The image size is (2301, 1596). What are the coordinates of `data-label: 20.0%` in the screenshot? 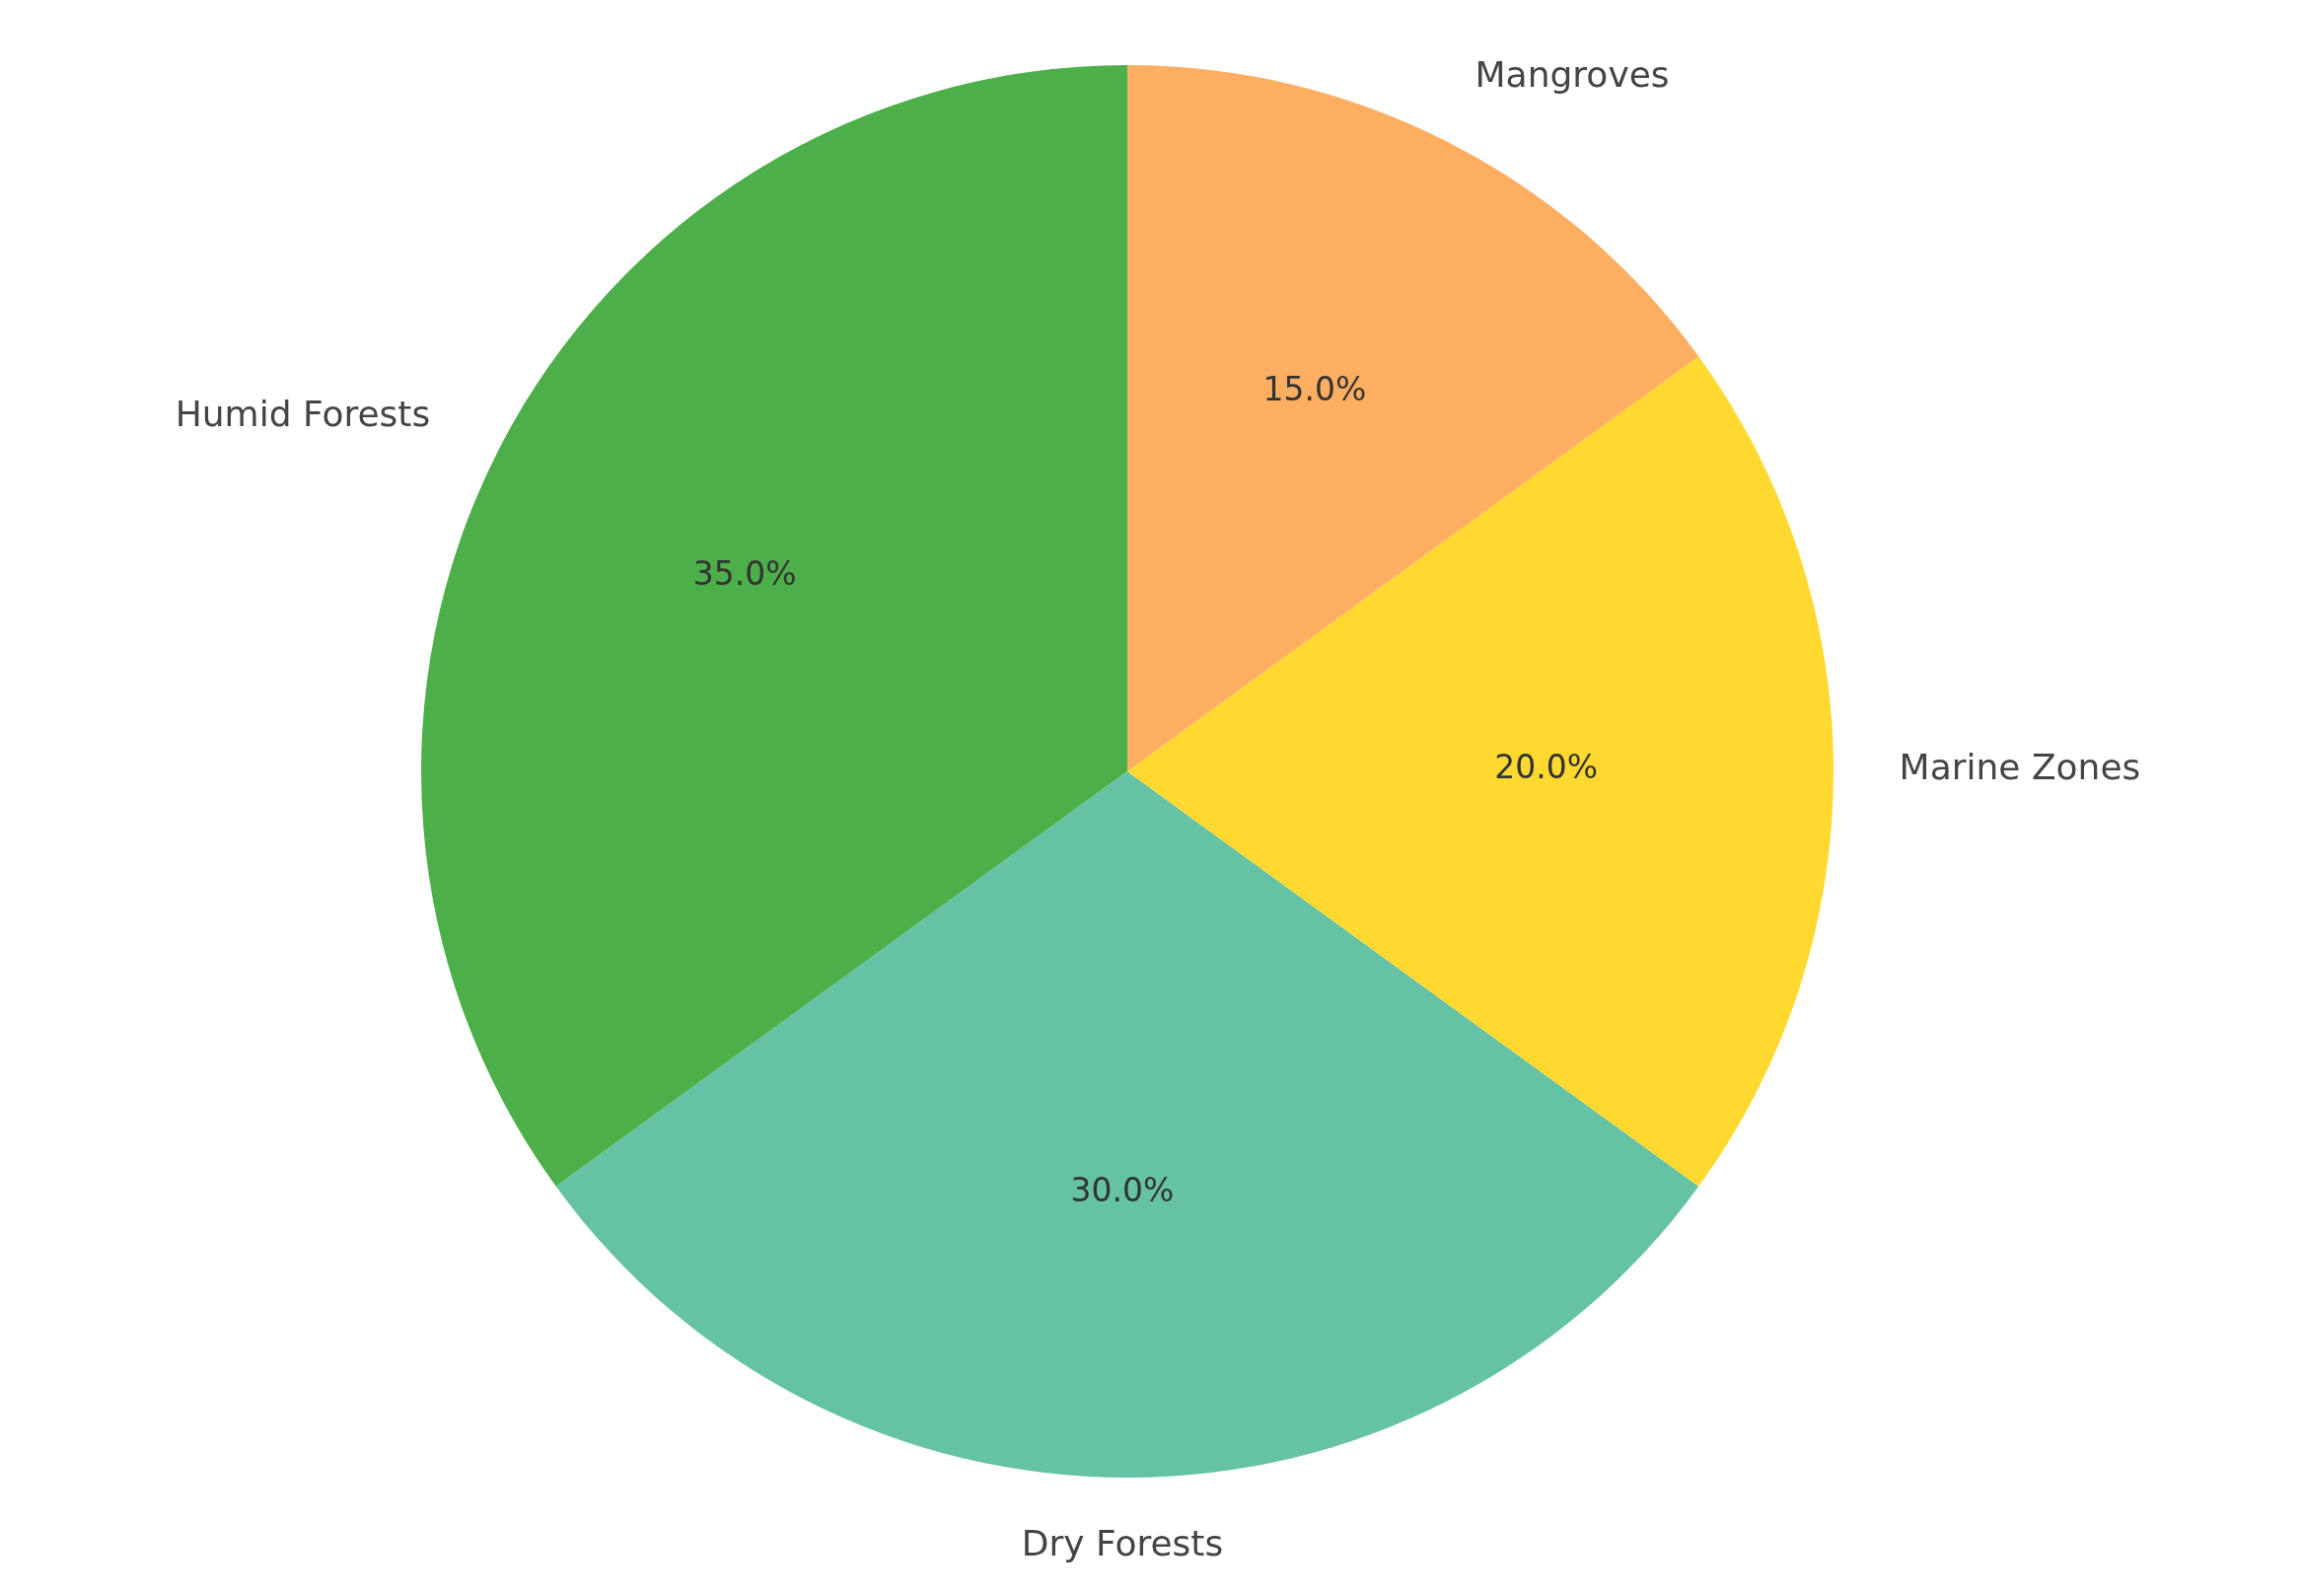 It's located at (1547, 766).